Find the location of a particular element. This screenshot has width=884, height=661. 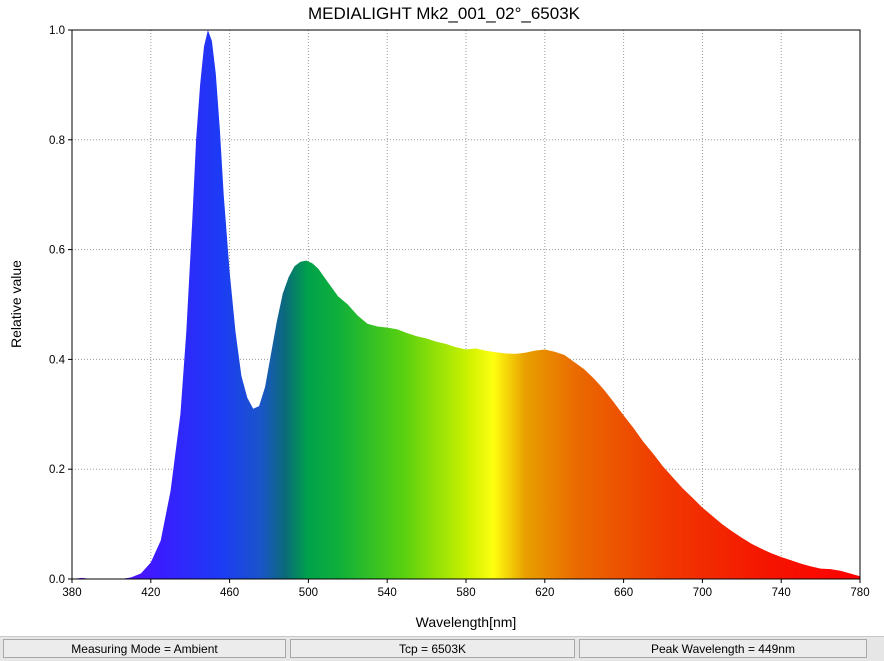

x-tick-label: 700 is located at coordinates (702, 593).